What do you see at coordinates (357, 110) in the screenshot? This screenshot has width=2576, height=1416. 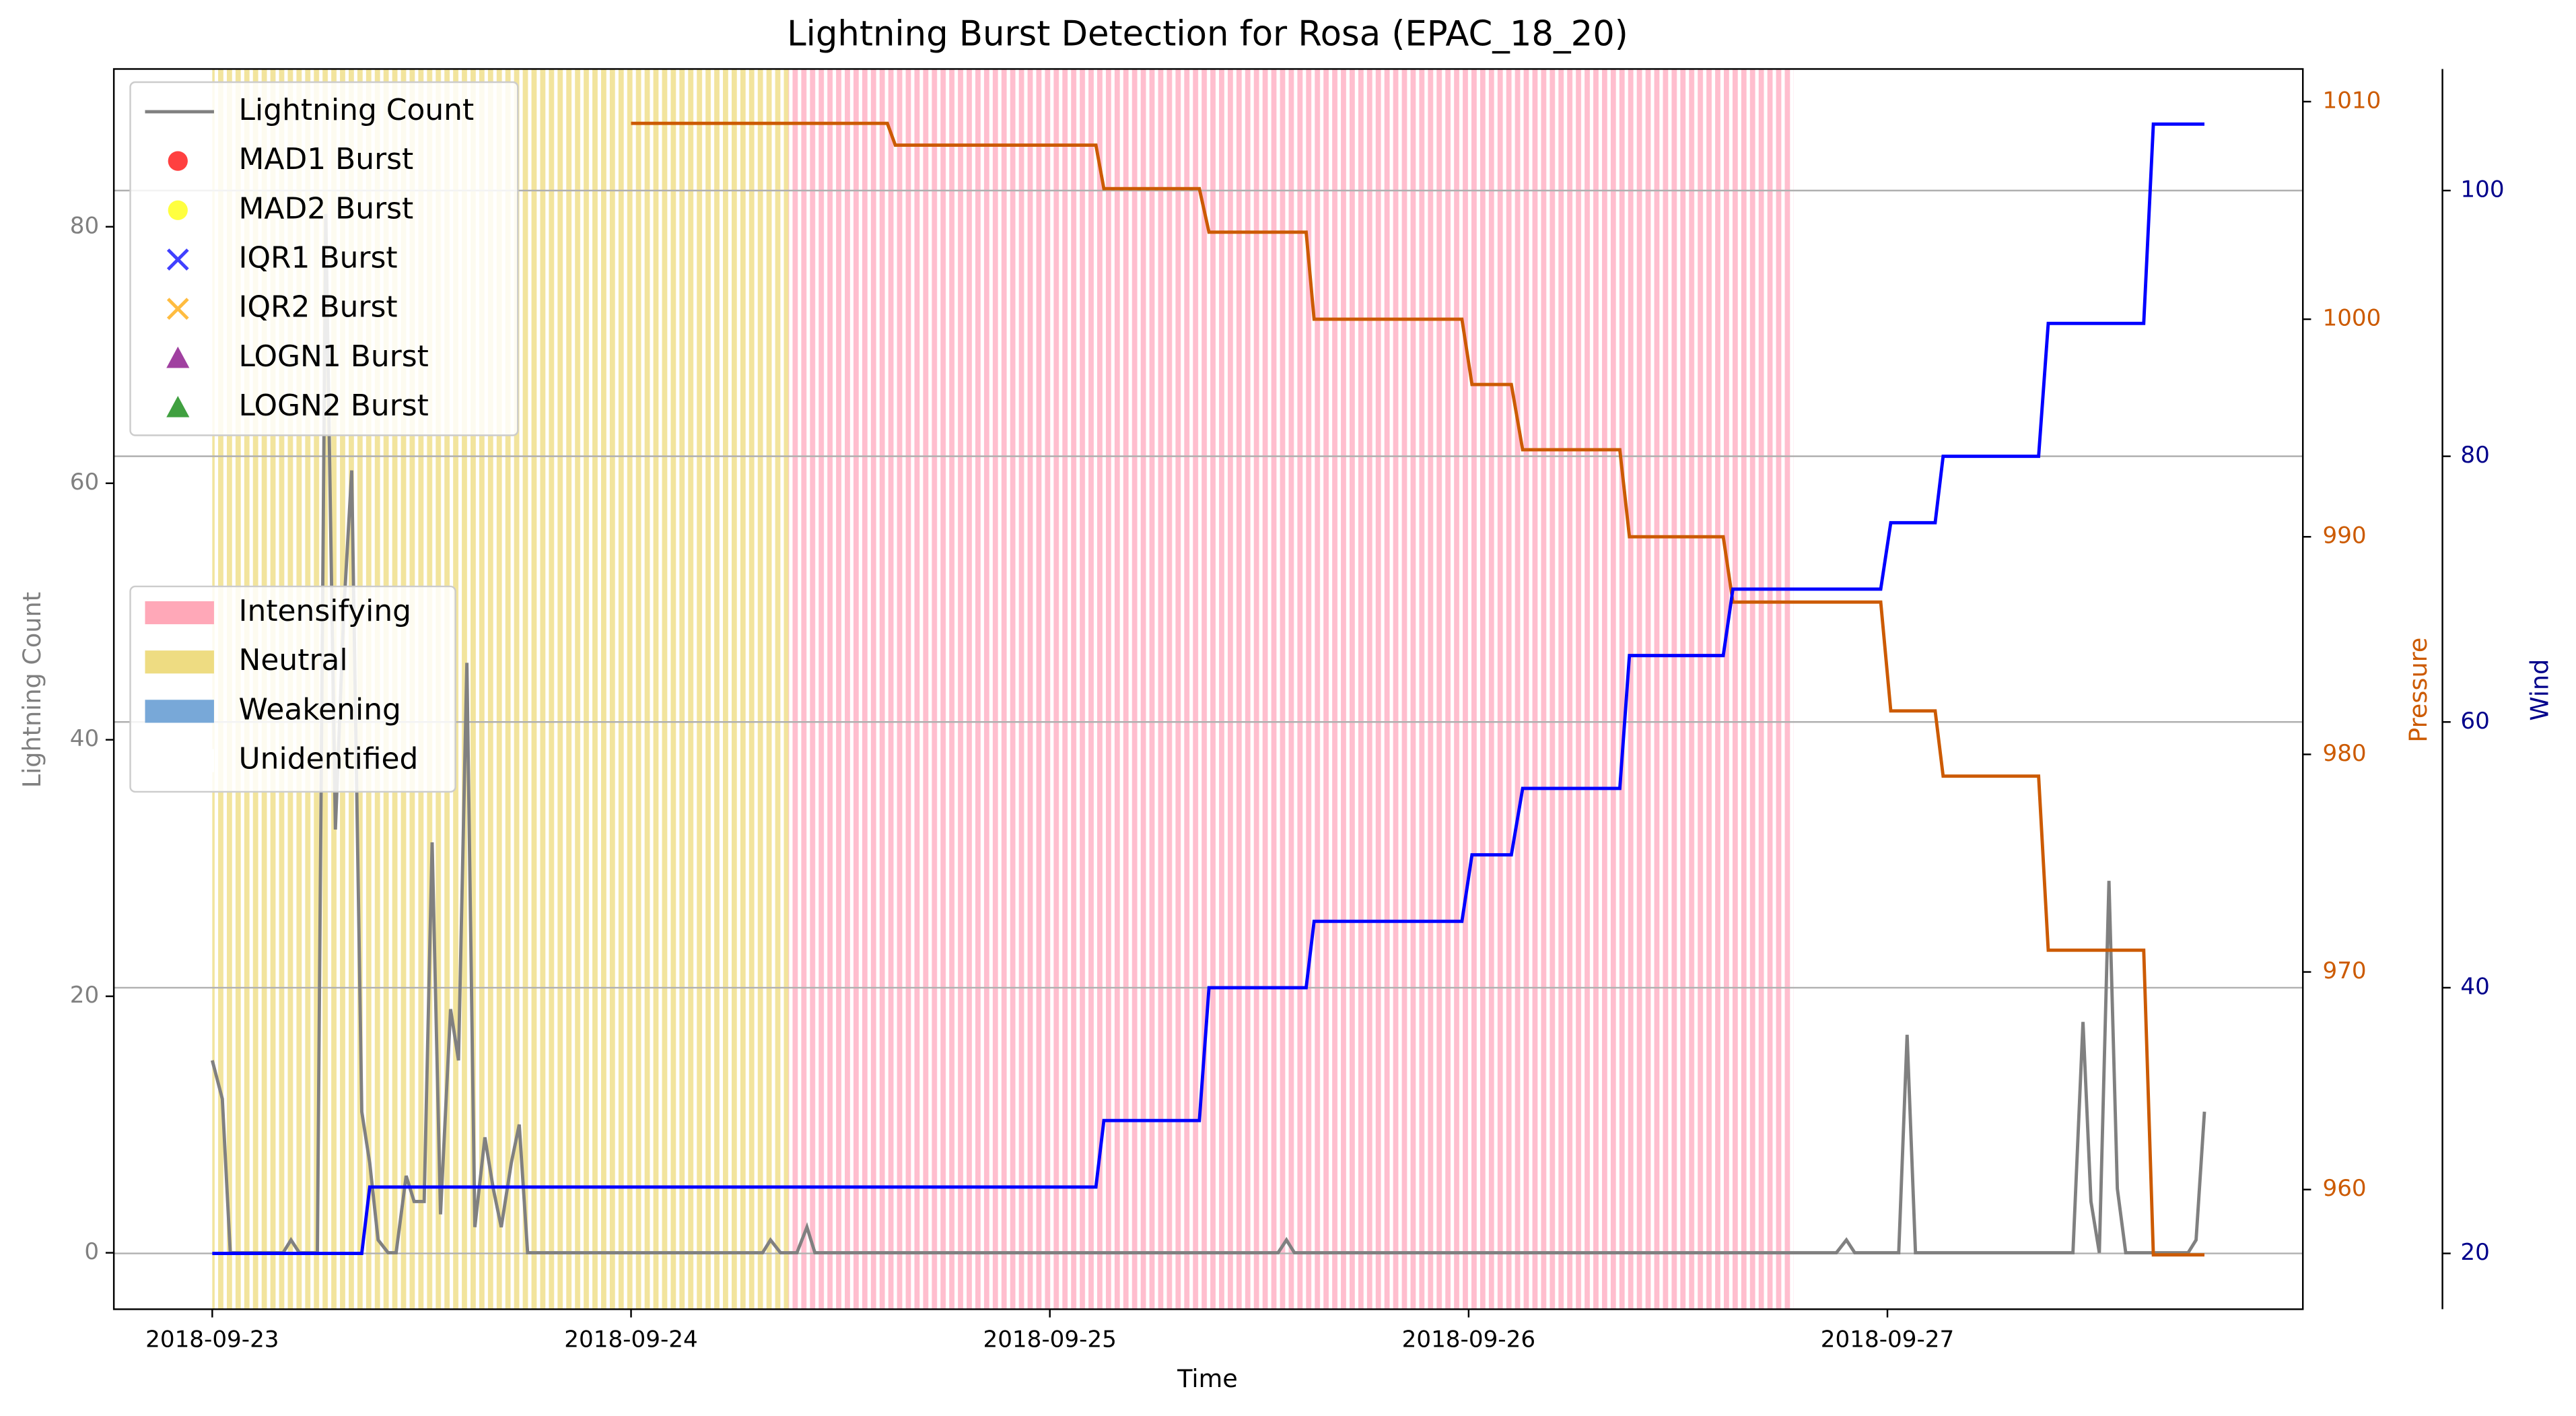 I see `legend-label: Lightning Count` at bounding box center [357, 110].